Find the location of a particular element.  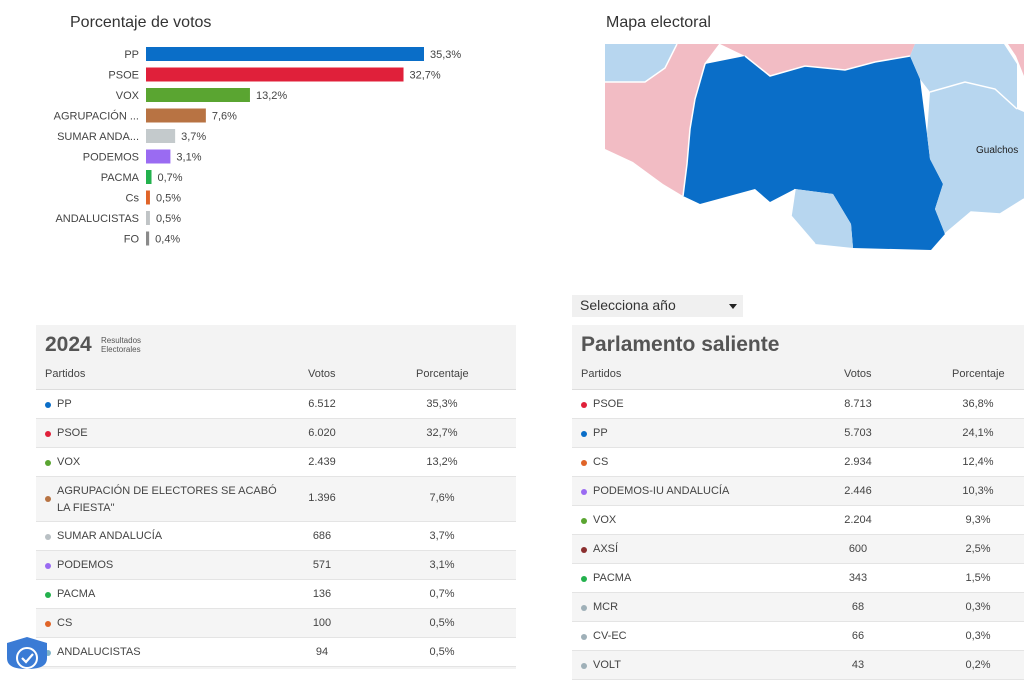

results-subtitle-line2: Electorales is located at coordinates (121, 349).